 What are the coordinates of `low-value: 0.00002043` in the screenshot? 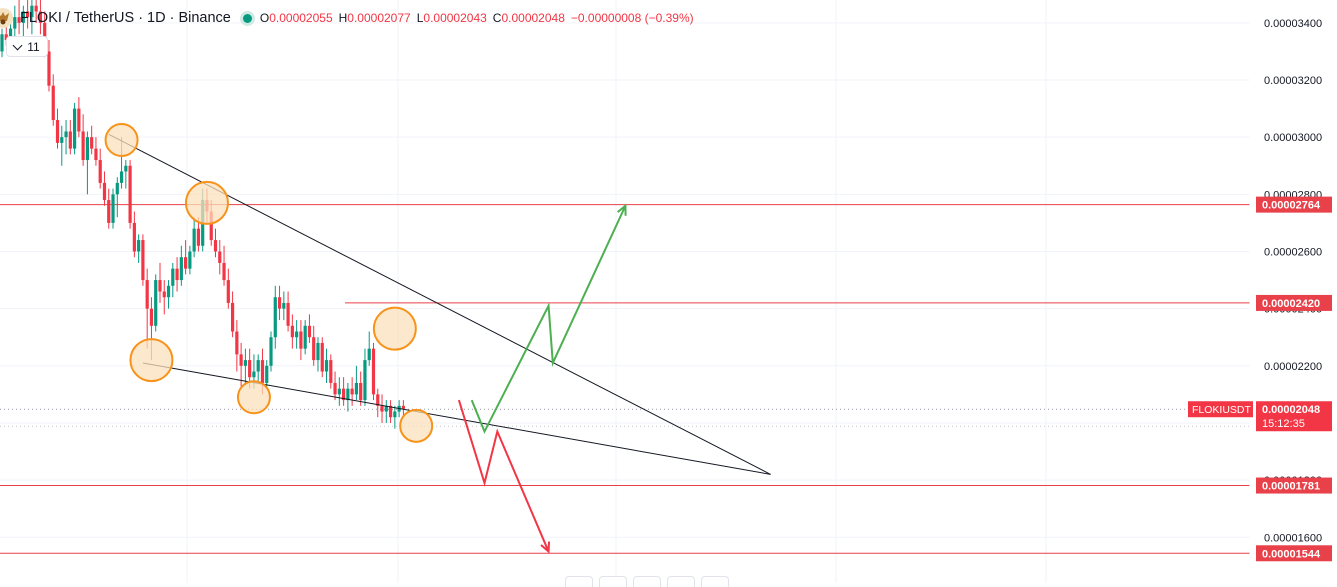 It's located at (455, 18).